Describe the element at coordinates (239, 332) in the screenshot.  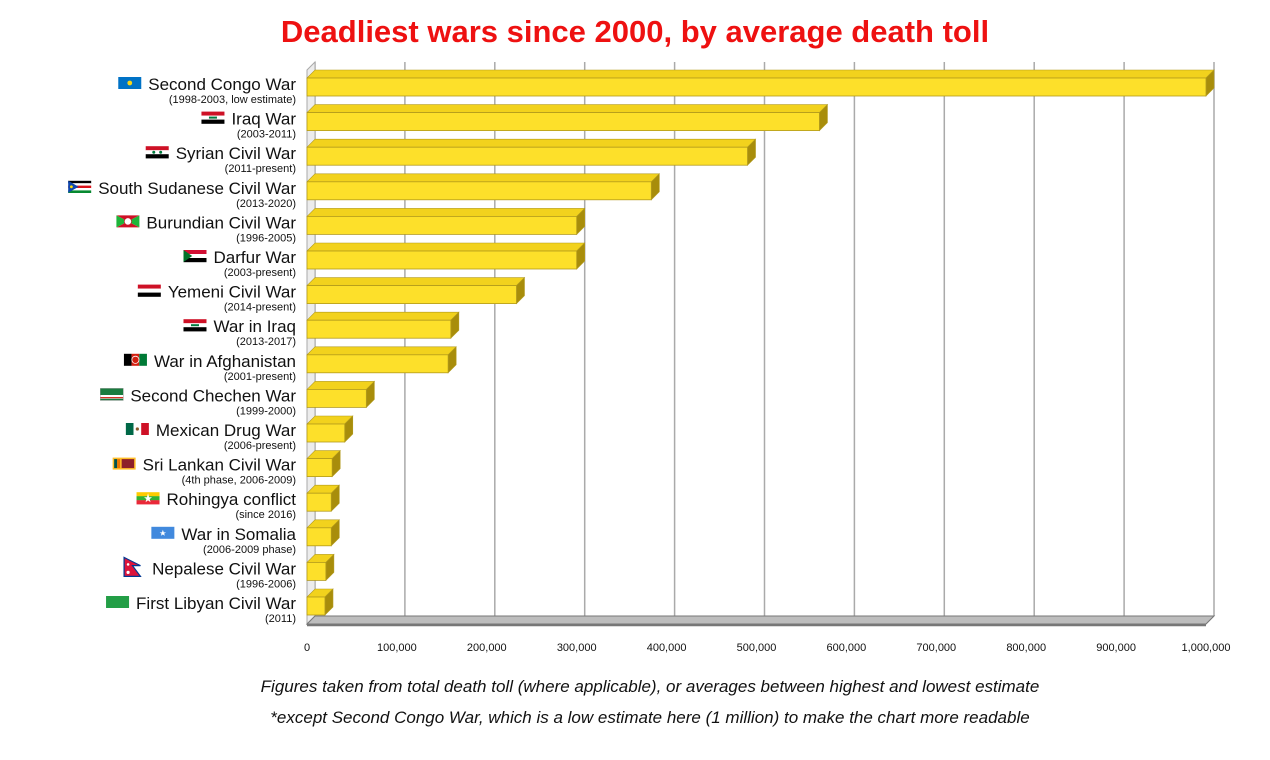
I see `category-label-7: War in Iraq(2013-2017)` at that location.